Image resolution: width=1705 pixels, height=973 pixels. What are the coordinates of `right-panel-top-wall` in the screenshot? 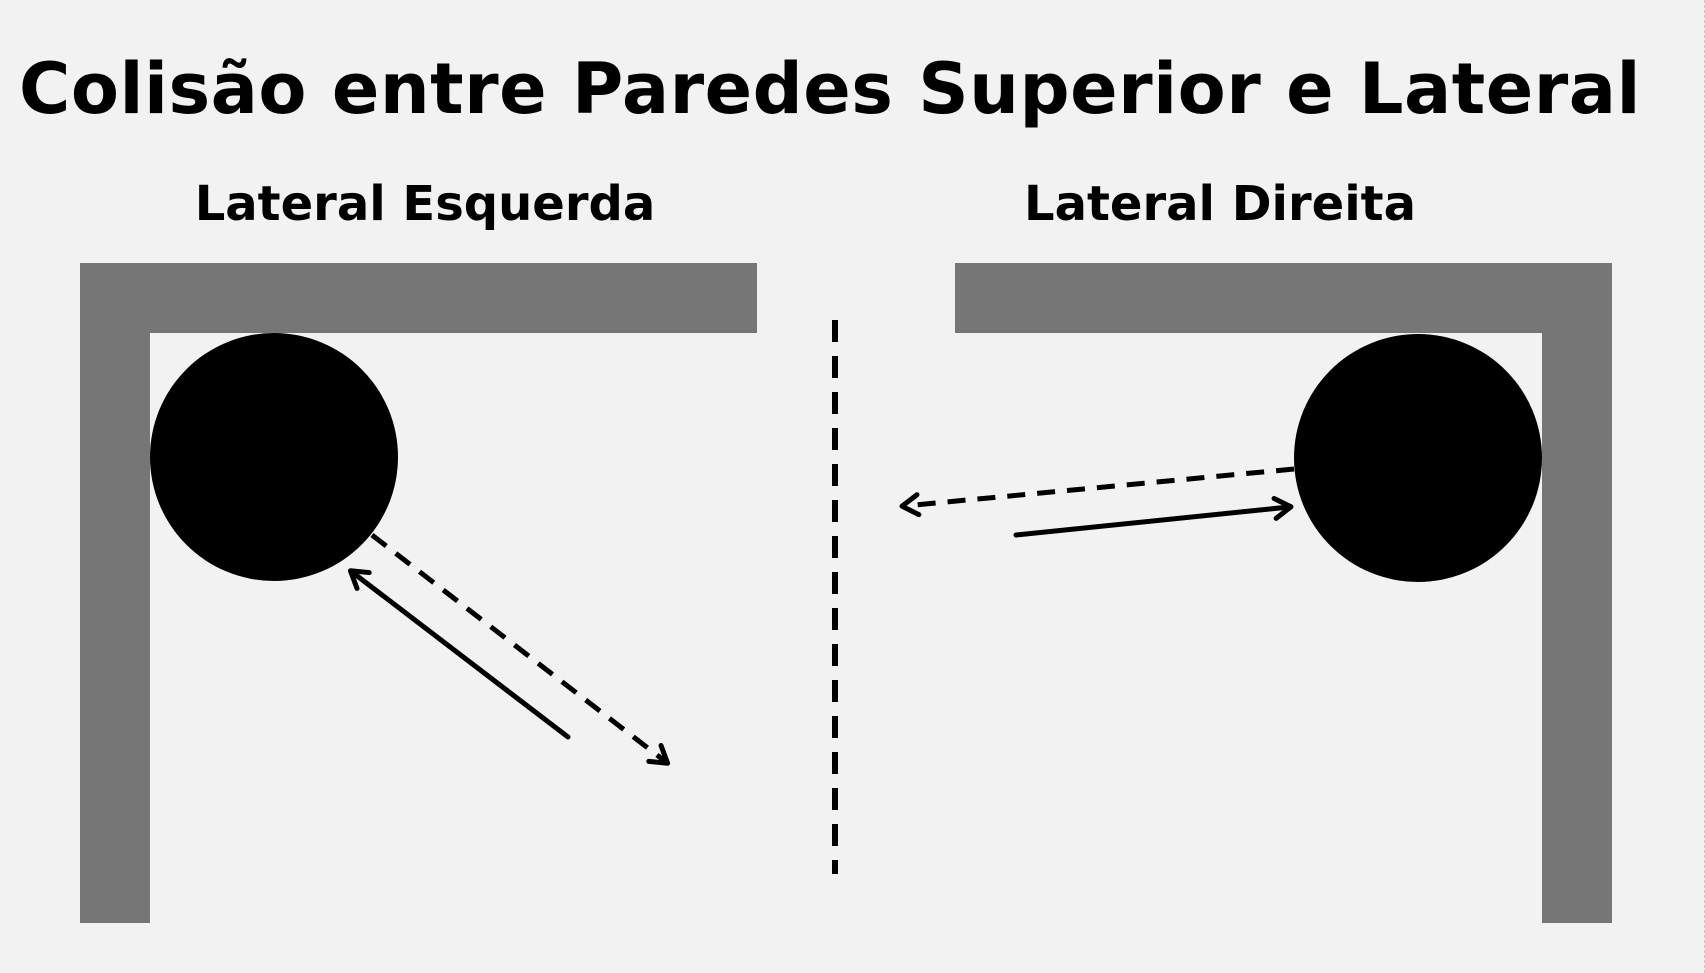 It's located at (1283, 298).